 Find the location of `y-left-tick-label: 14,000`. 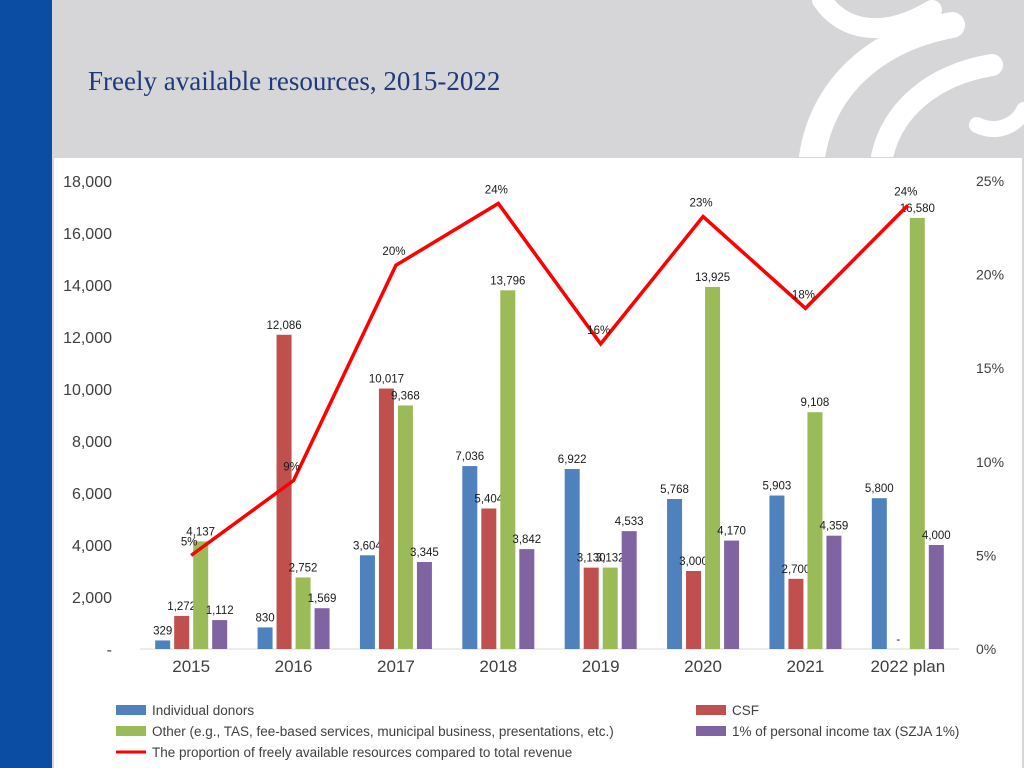

y-left-tick-label: 14,000 is located at coordinates (87, 286).